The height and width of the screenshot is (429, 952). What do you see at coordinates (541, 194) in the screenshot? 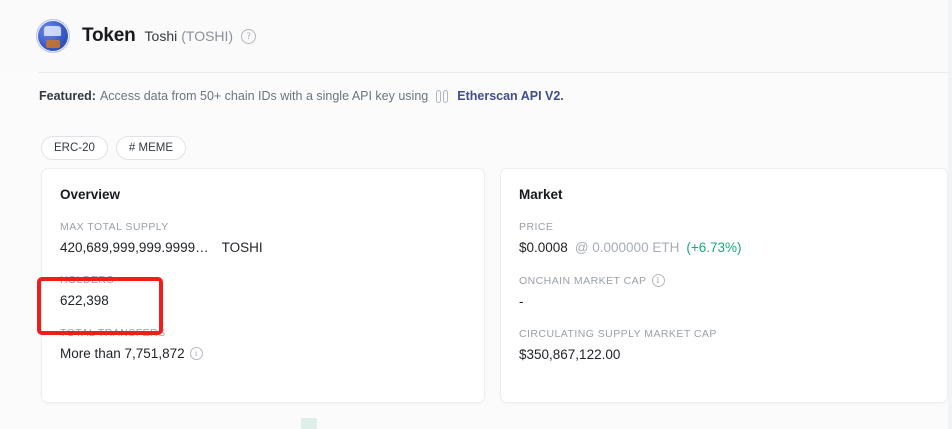
I see `market-card-title: Market` at bounding box center [541, 194].